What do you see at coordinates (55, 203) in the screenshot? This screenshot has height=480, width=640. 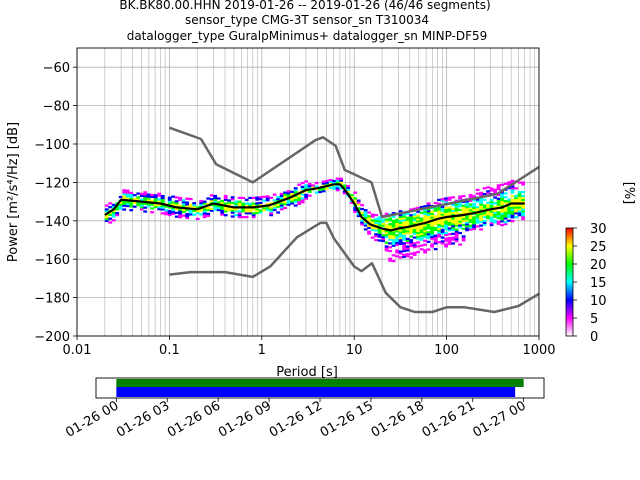 I see `y-axis-ticks: −200 −180 −160 −140 −120 −100 −80 −60` at bounding box center [55, 203].